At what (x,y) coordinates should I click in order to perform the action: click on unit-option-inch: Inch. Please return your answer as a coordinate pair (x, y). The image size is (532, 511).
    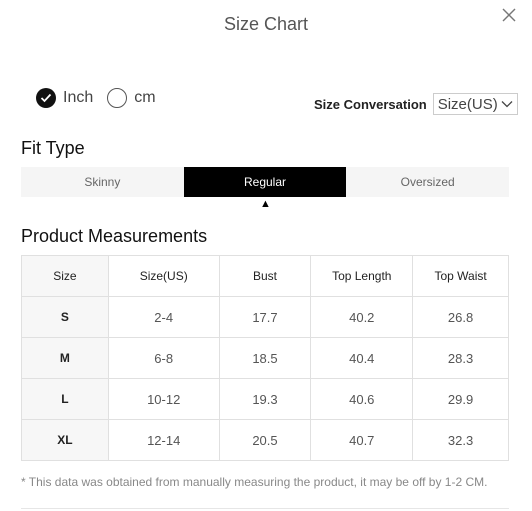
    Looking at the image, I should click on (64, 98).